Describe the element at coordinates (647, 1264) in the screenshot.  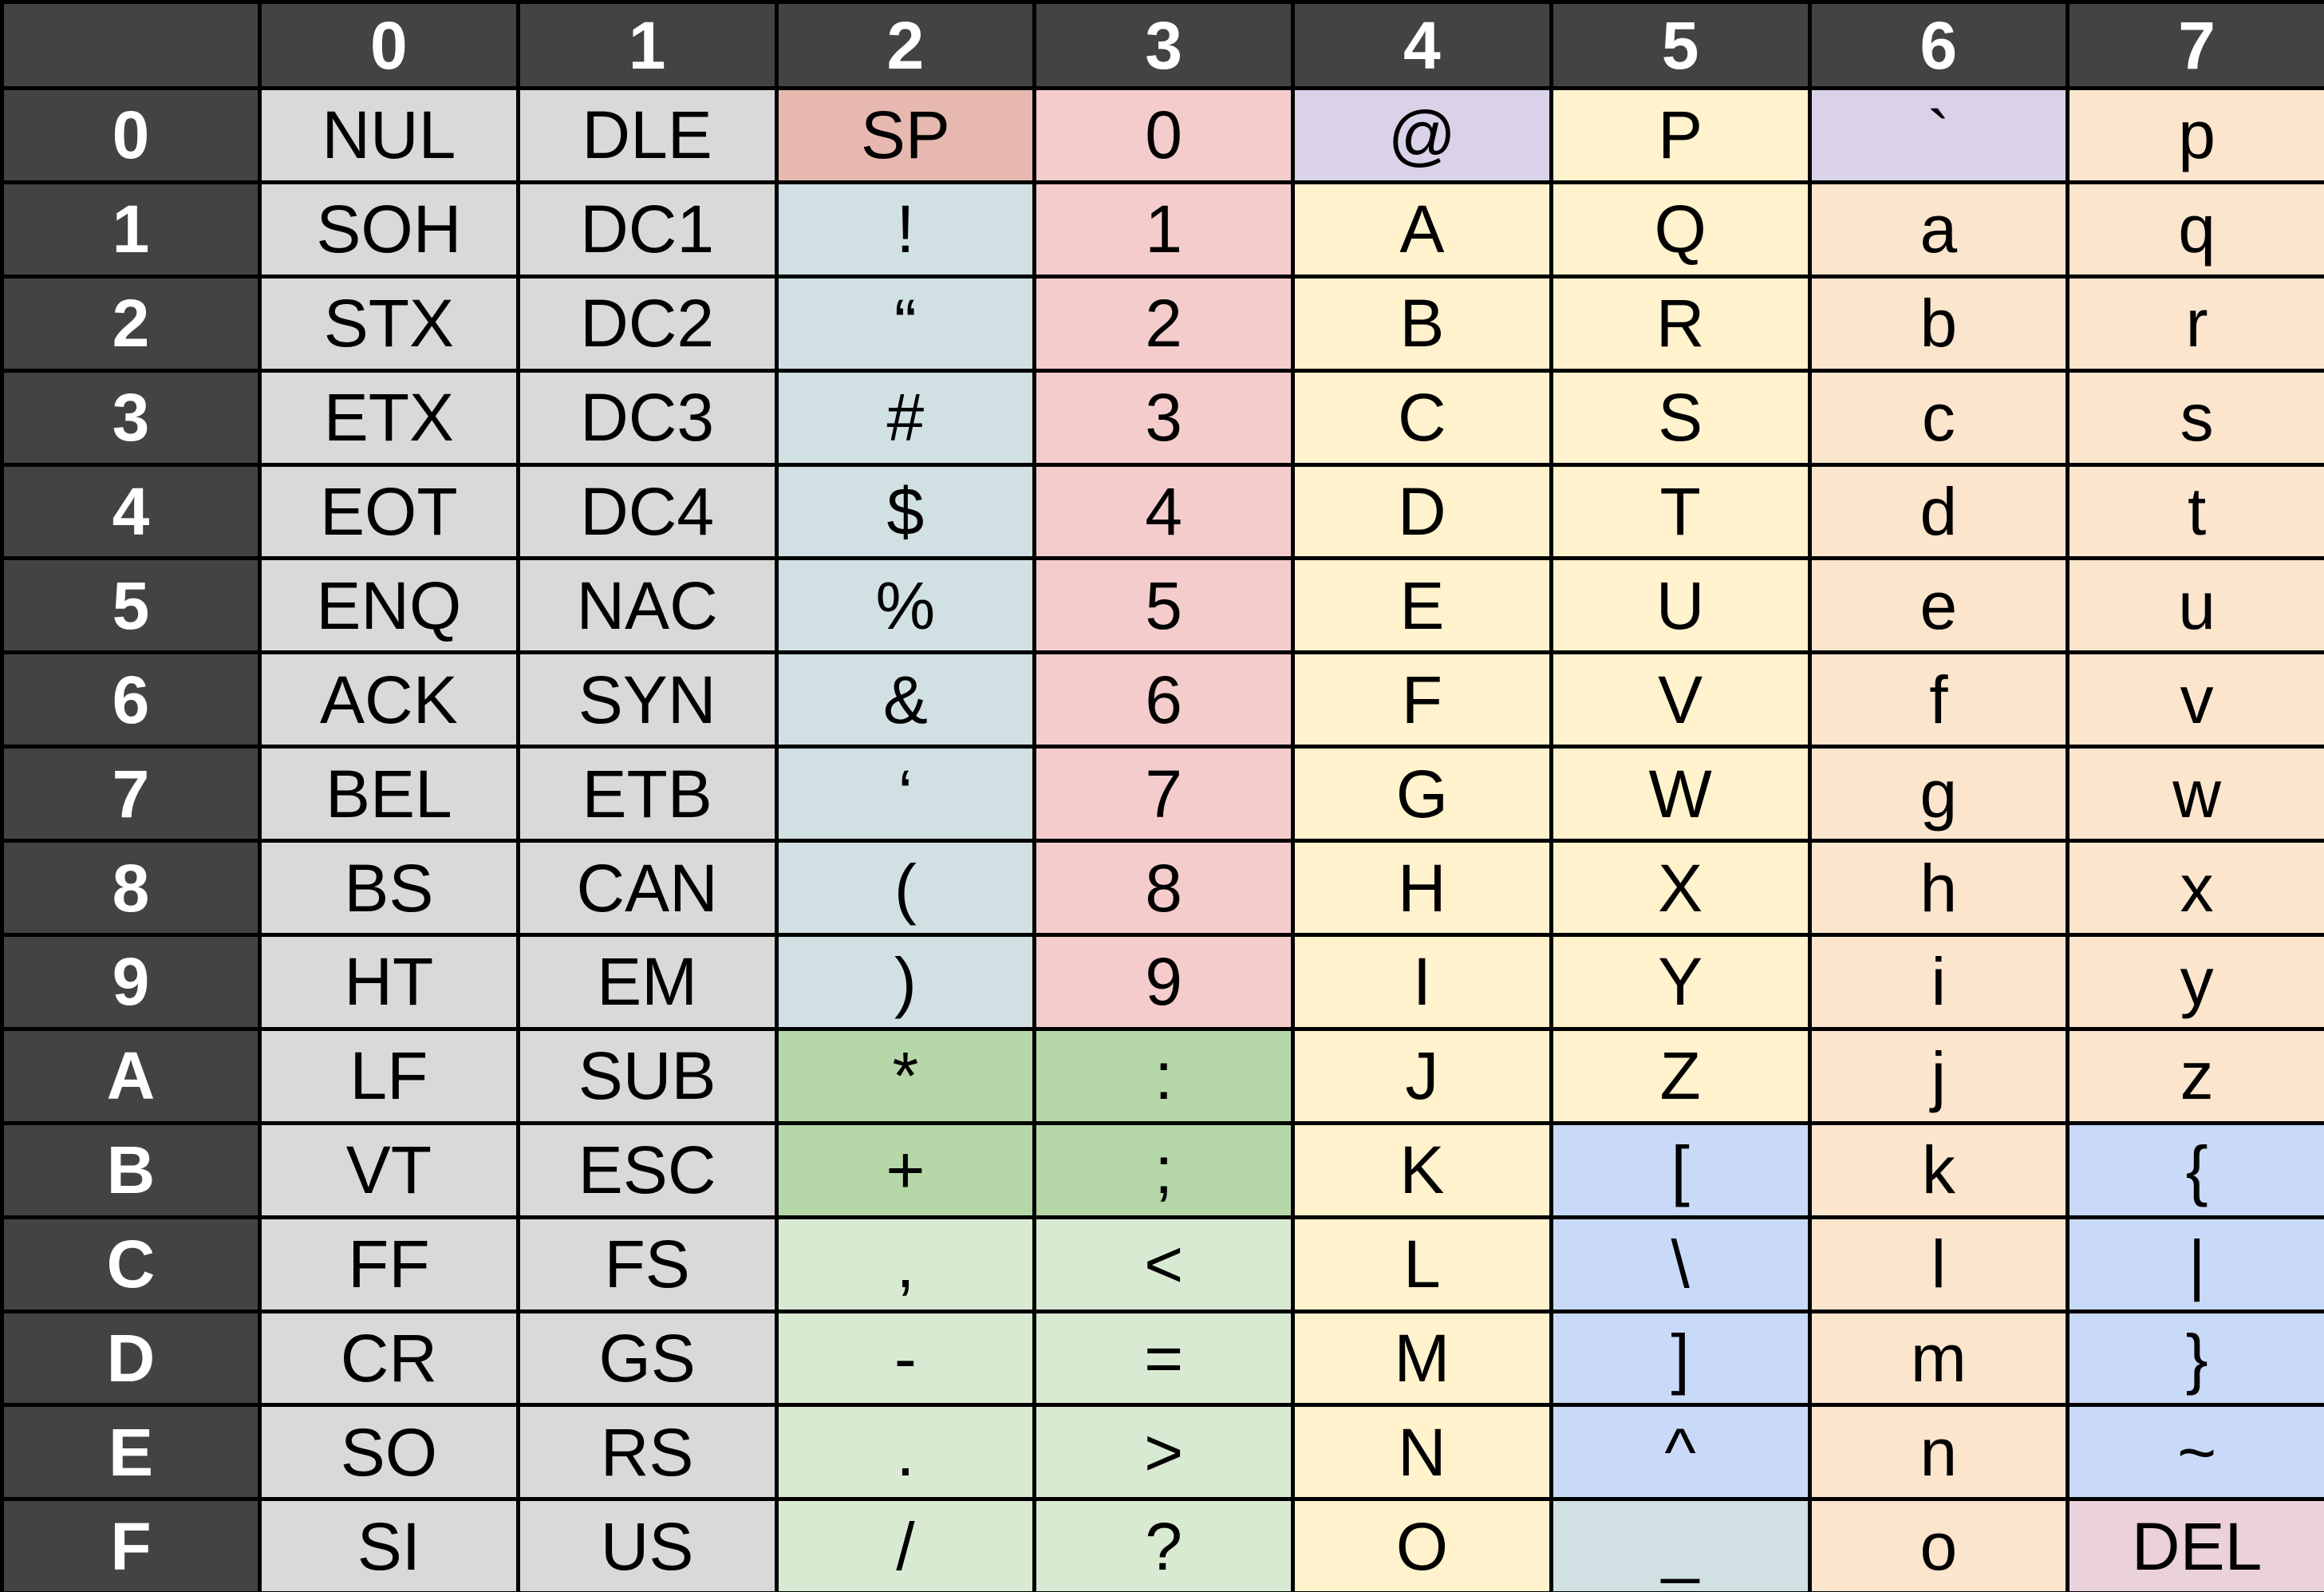
I see `char-cell: FS` at that location.